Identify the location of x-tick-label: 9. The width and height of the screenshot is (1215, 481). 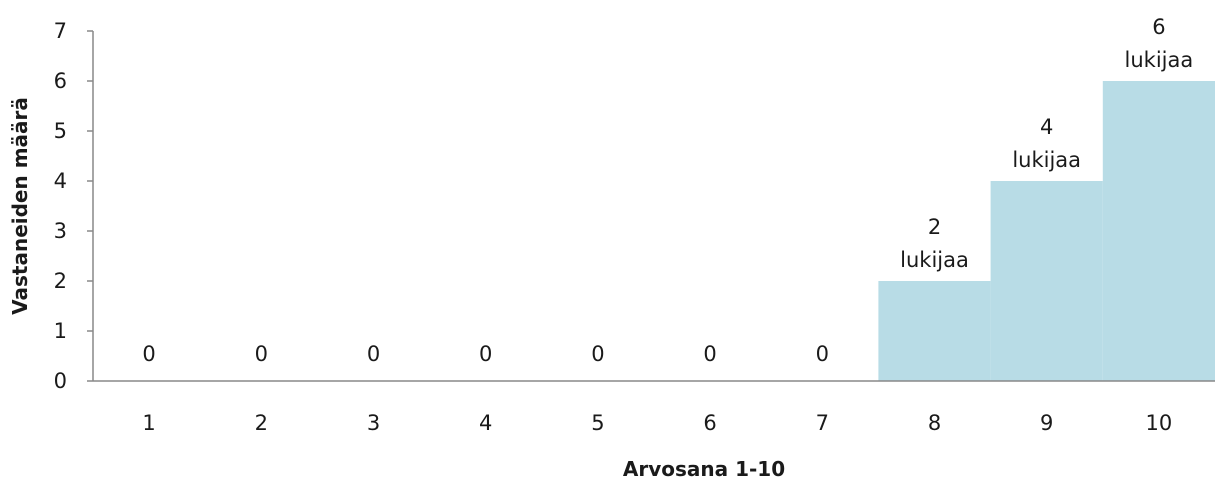
(1046, 423).